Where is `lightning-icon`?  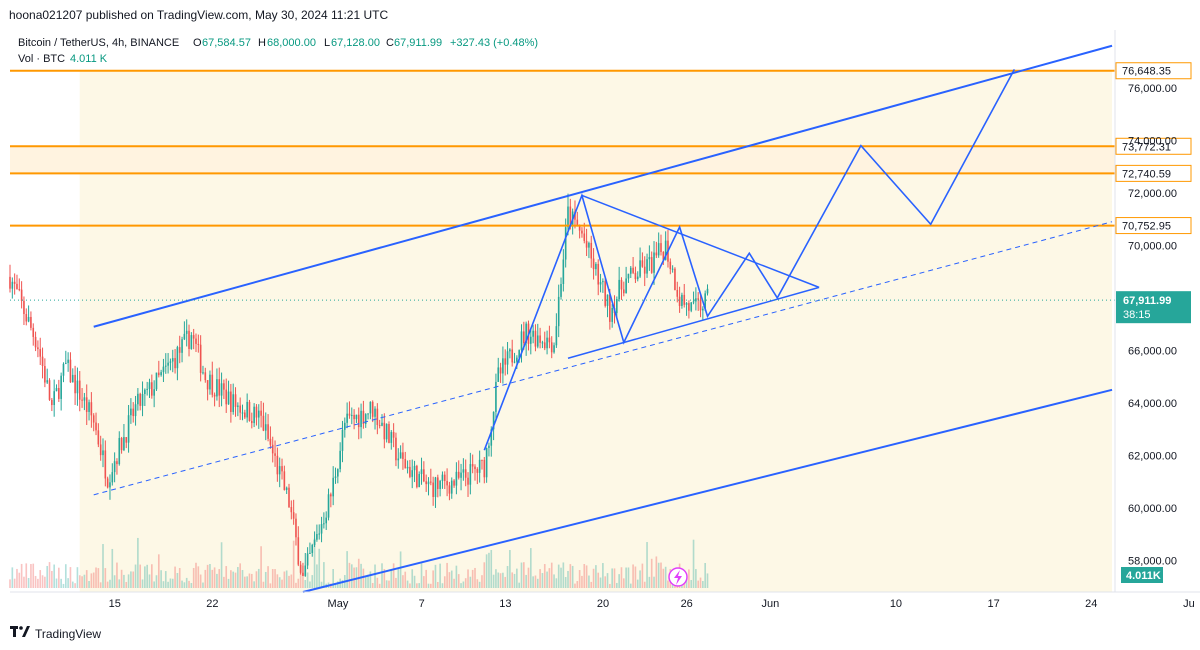
lightning-icon is located at coordinates (678, 577).